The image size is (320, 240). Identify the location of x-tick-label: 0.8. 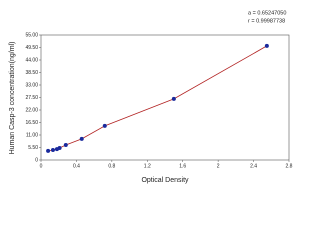
(111, 166).